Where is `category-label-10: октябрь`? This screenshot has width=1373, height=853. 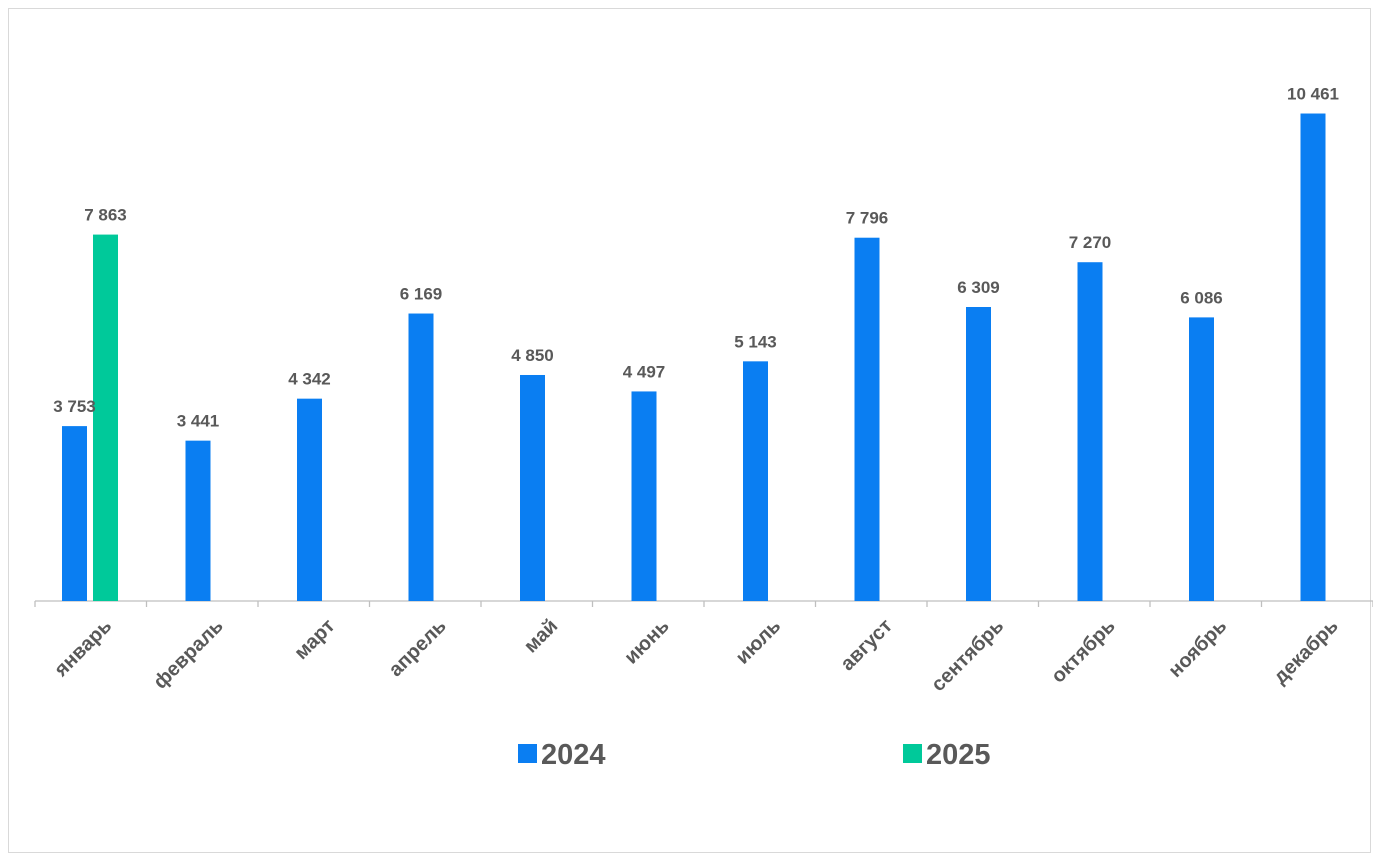 category-label-10: октябрь is located at coordinates (1083, 651).